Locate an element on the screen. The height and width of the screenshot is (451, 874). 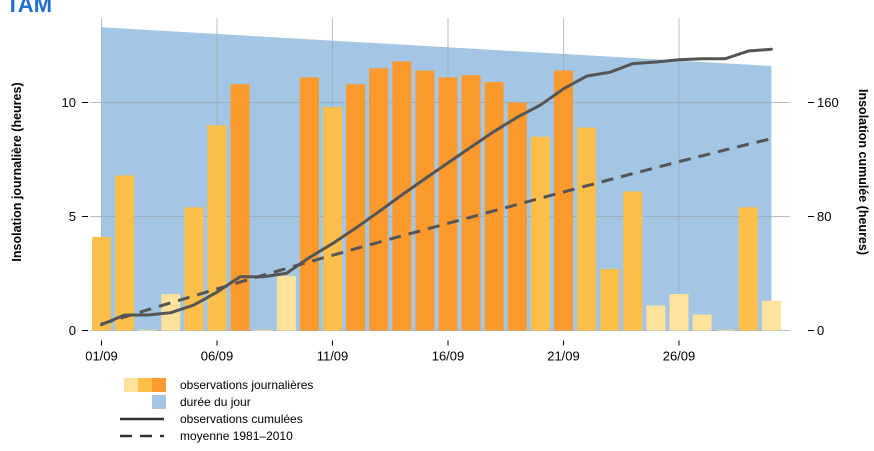
x-tick-label: 11/09 is located at coordinates (333, 356).